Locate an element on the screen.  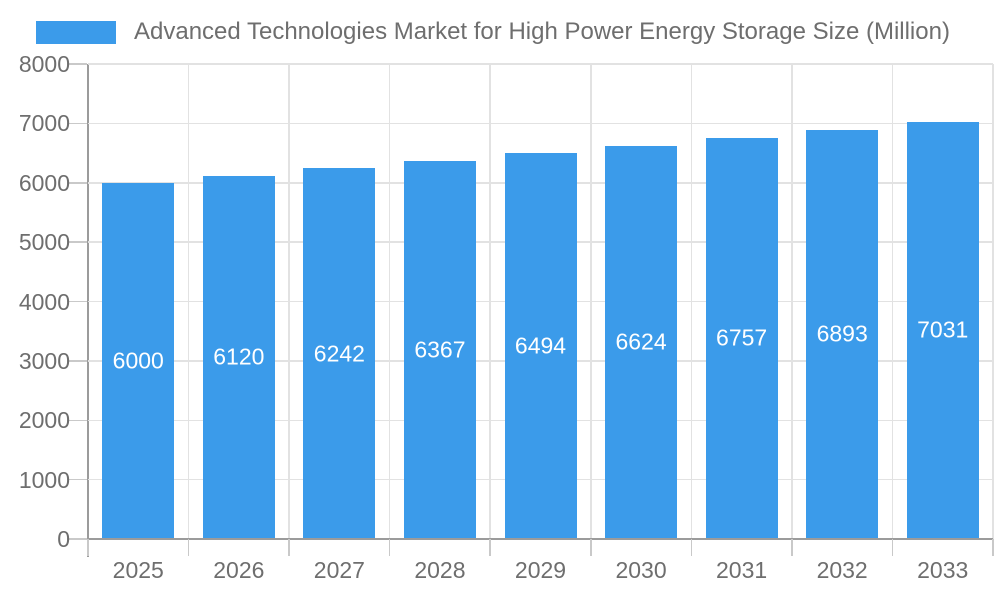
x-tick-label: 2031 is located at coordinates (742, 570).